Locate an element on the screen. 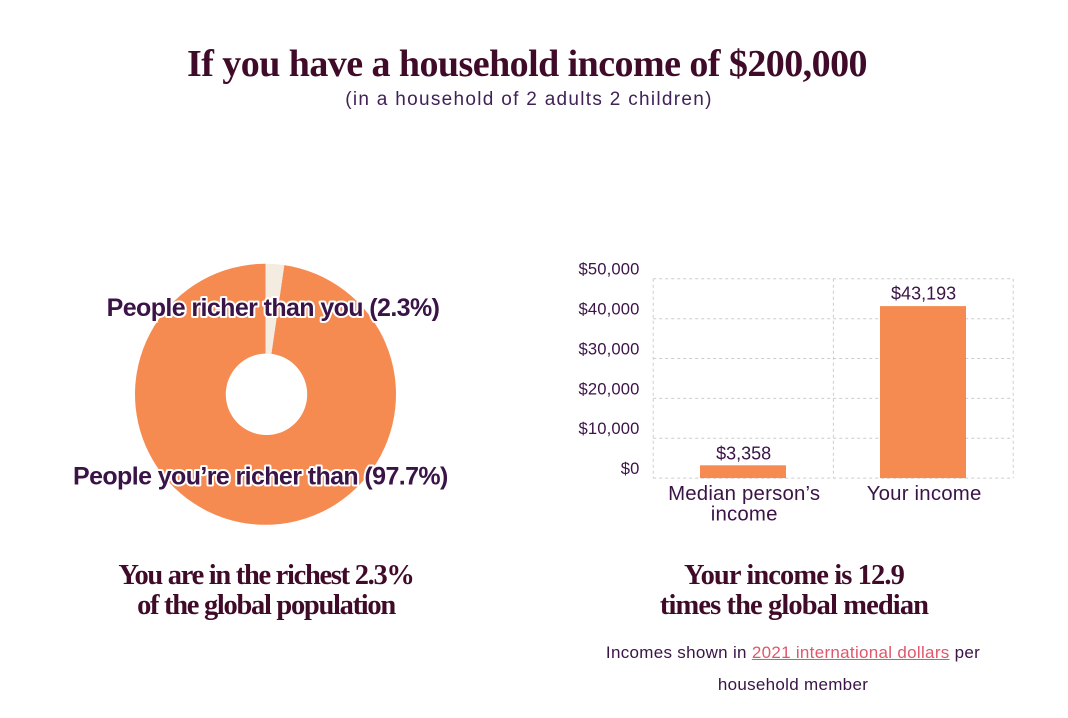 The width and height of the screenshot is (1068, 718). svg-text: People richer than you (2.3%) is located at coordinates (273, 308).